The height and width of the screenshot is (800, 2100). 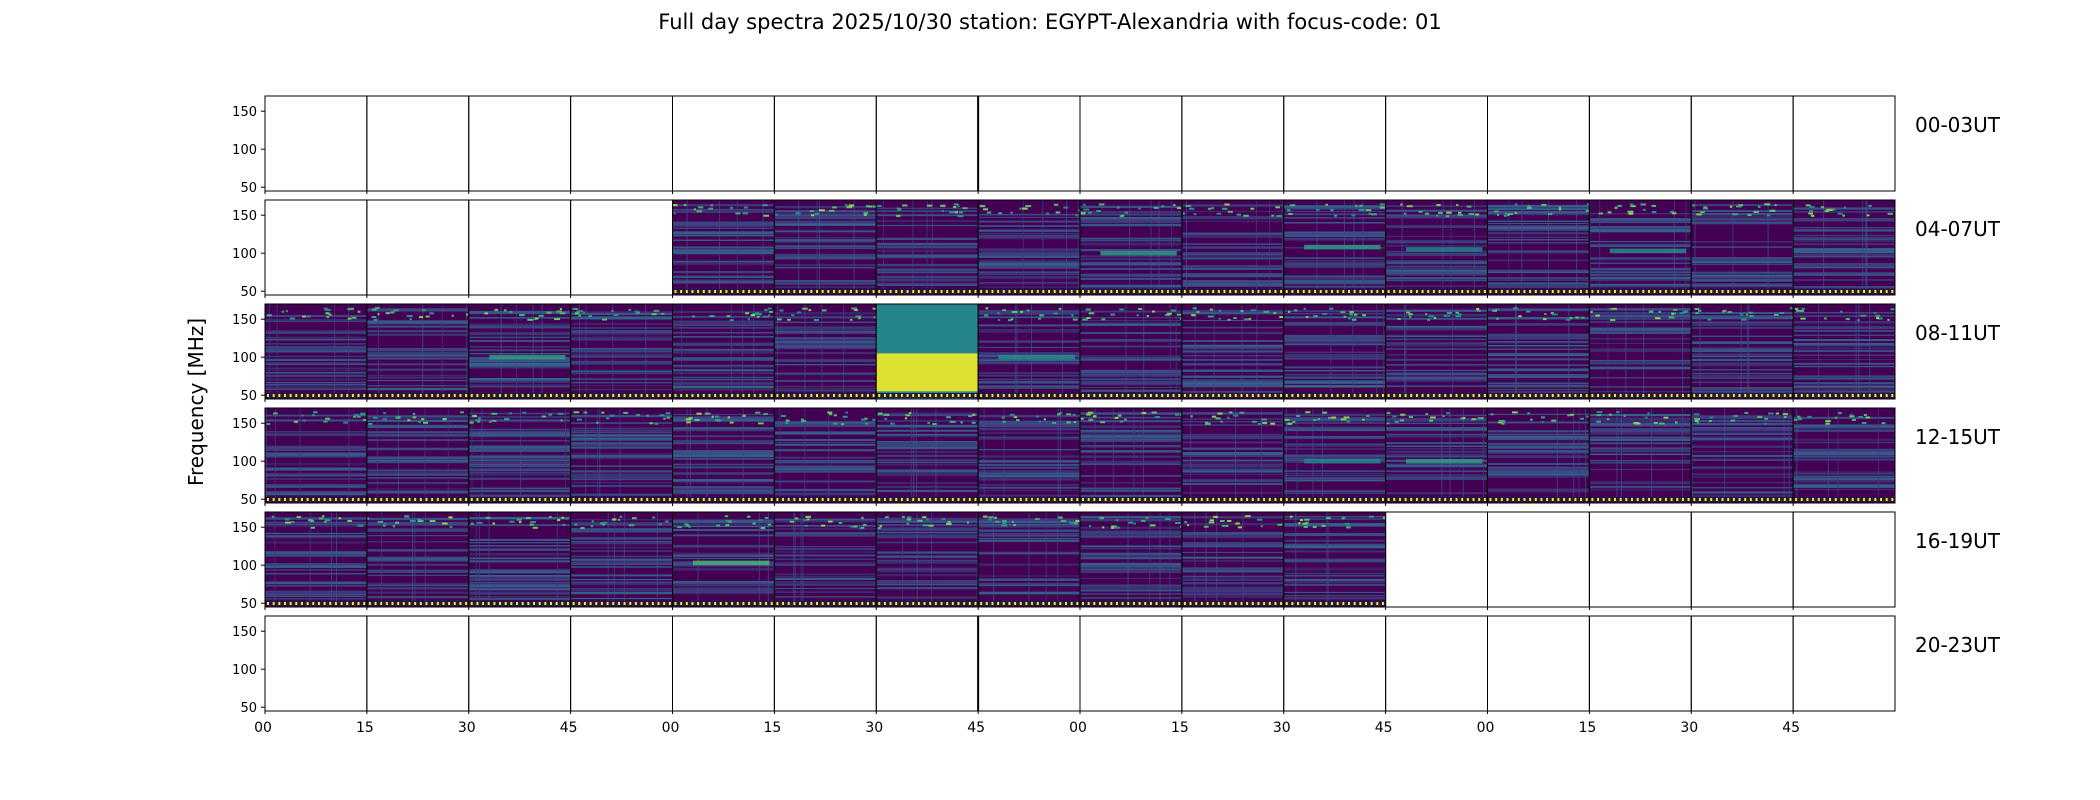 I want to click on y-tick-label: 100, so click(x=244, y=358).